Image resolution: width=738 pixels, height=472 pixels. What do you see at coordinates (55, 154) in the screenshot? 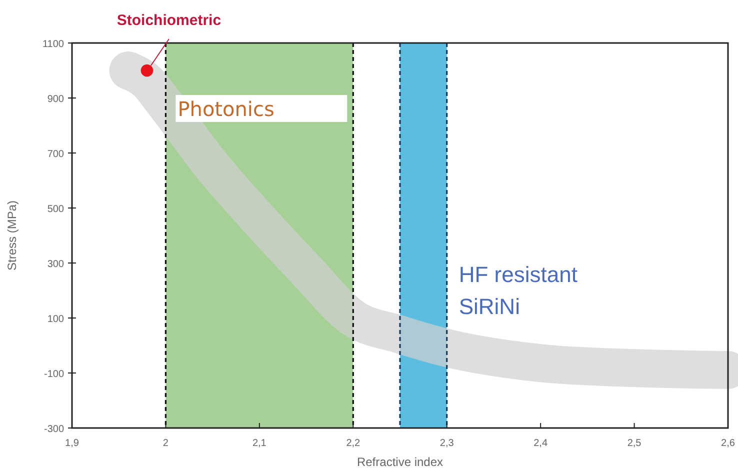
I see `y-tick-label: 700` at bounding box center [55, 154].